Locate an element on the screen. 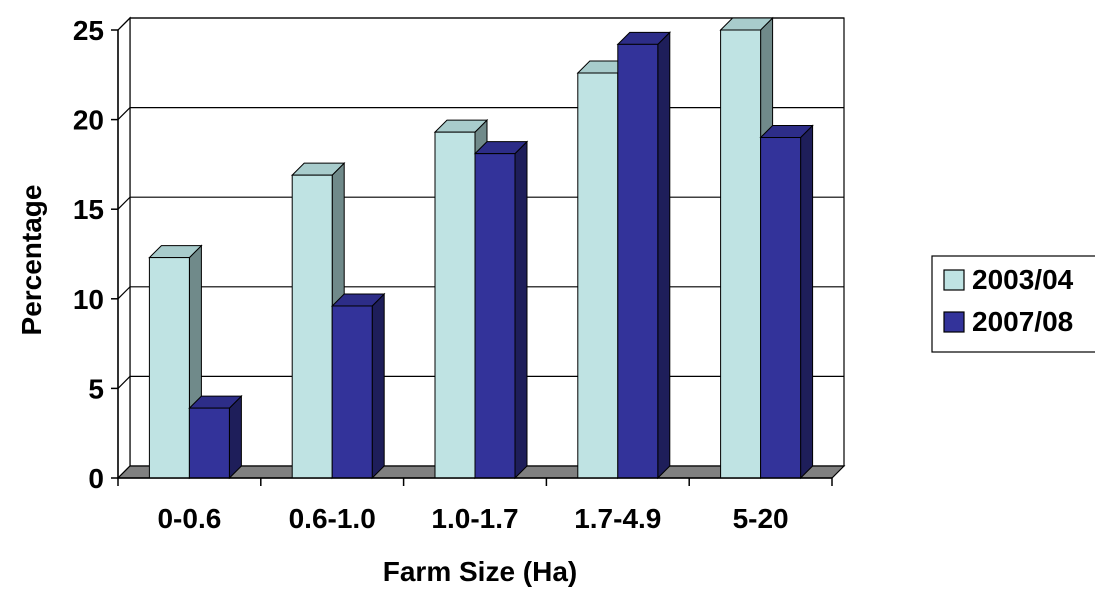  x-tick-label: 5-20 is located at coordinates (761, 518).